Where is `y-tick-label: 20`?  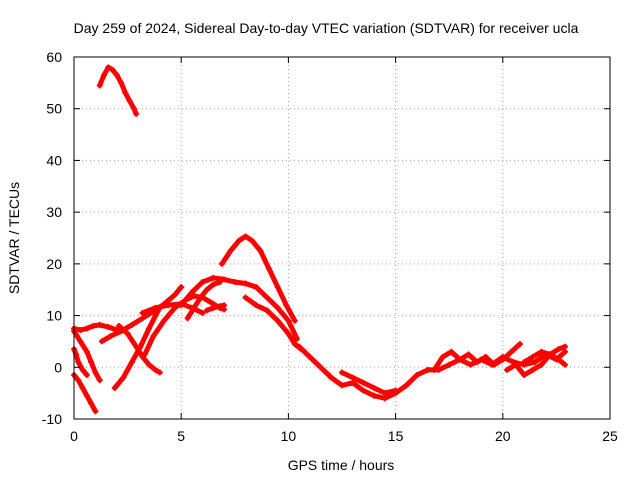 y-tick-label: 20 is located at coordinates (54, 264).